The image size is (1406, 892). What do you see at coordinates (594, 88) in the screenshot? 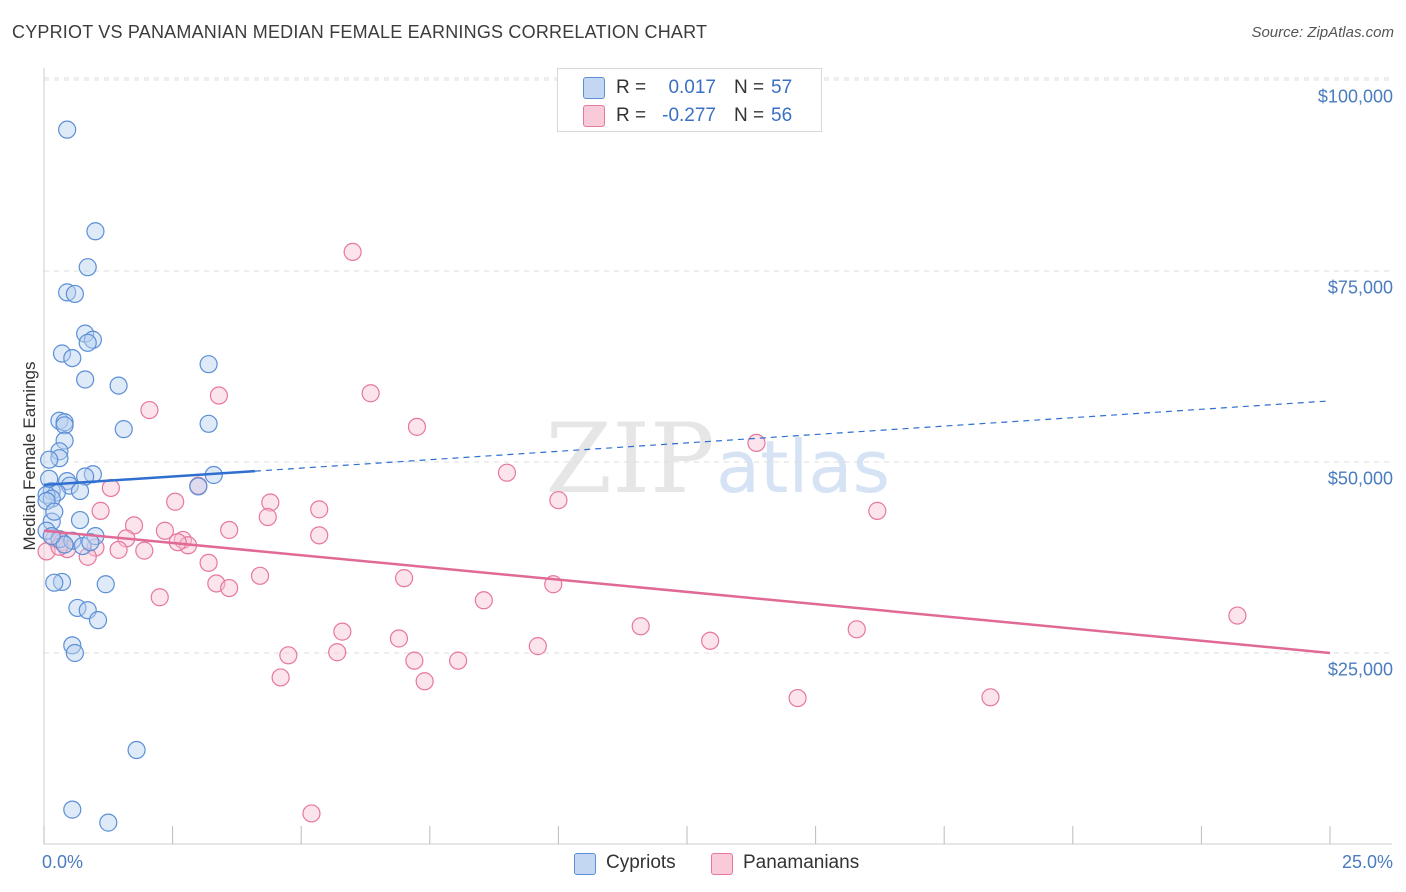
I see `legend-swatch-blue` at bounding box center [594, 88].